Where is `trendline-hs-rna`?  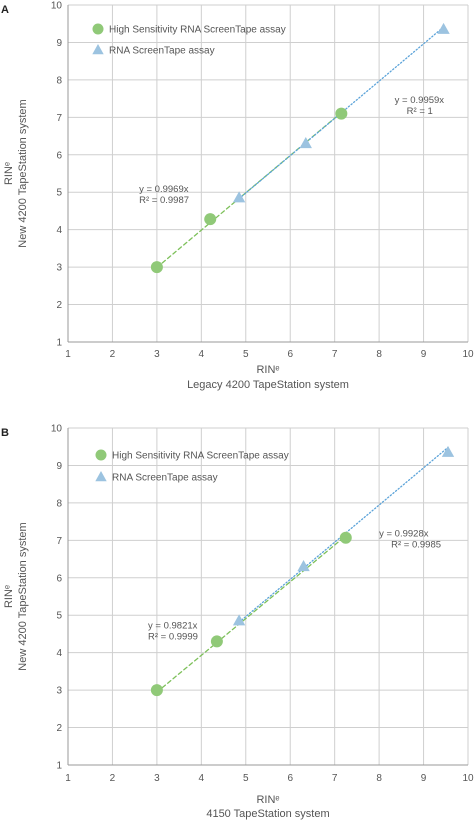 trendline-hs-rna is located at coordinates (251, 614).